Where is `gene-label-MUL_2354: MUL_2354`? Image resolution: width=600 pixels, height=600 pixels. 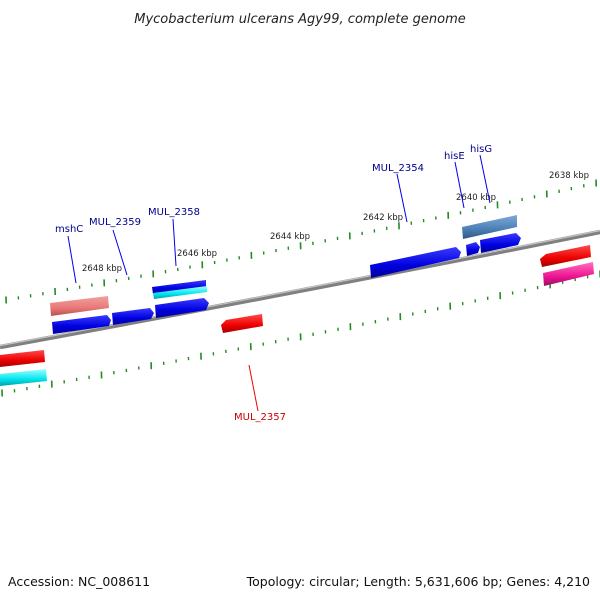
gene-label-MUL_2354: MUL_2354 is located at coordinates (398, 168).